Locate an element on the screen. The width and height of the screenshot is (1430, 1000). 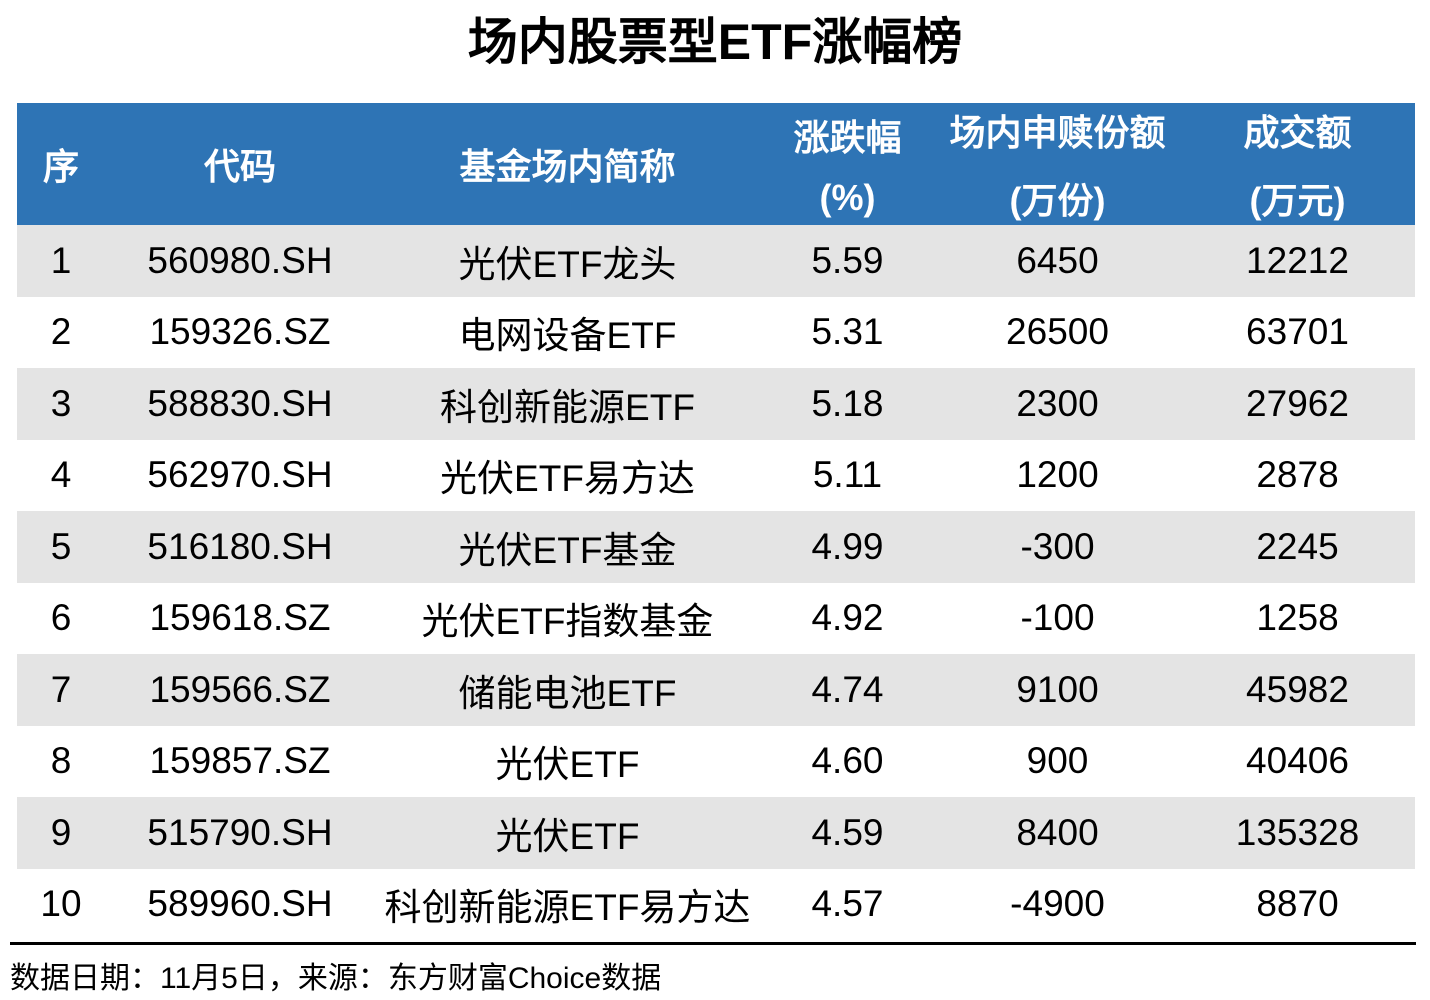
table-cell: 9 is located at coordinates (61, 832).